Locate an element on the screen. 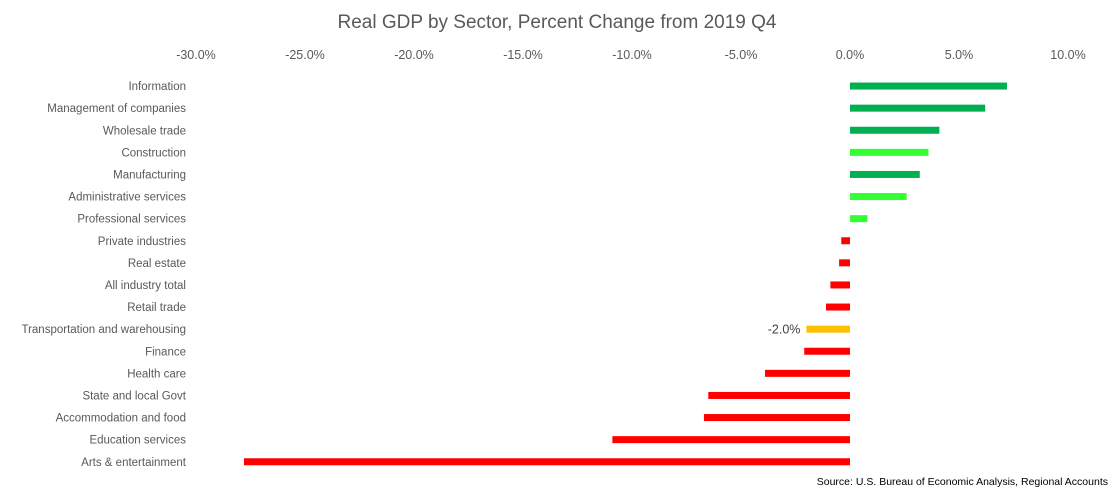 This screenshot has width=1113, height=491. category-label: Construction is located at coordinates (153, 153).